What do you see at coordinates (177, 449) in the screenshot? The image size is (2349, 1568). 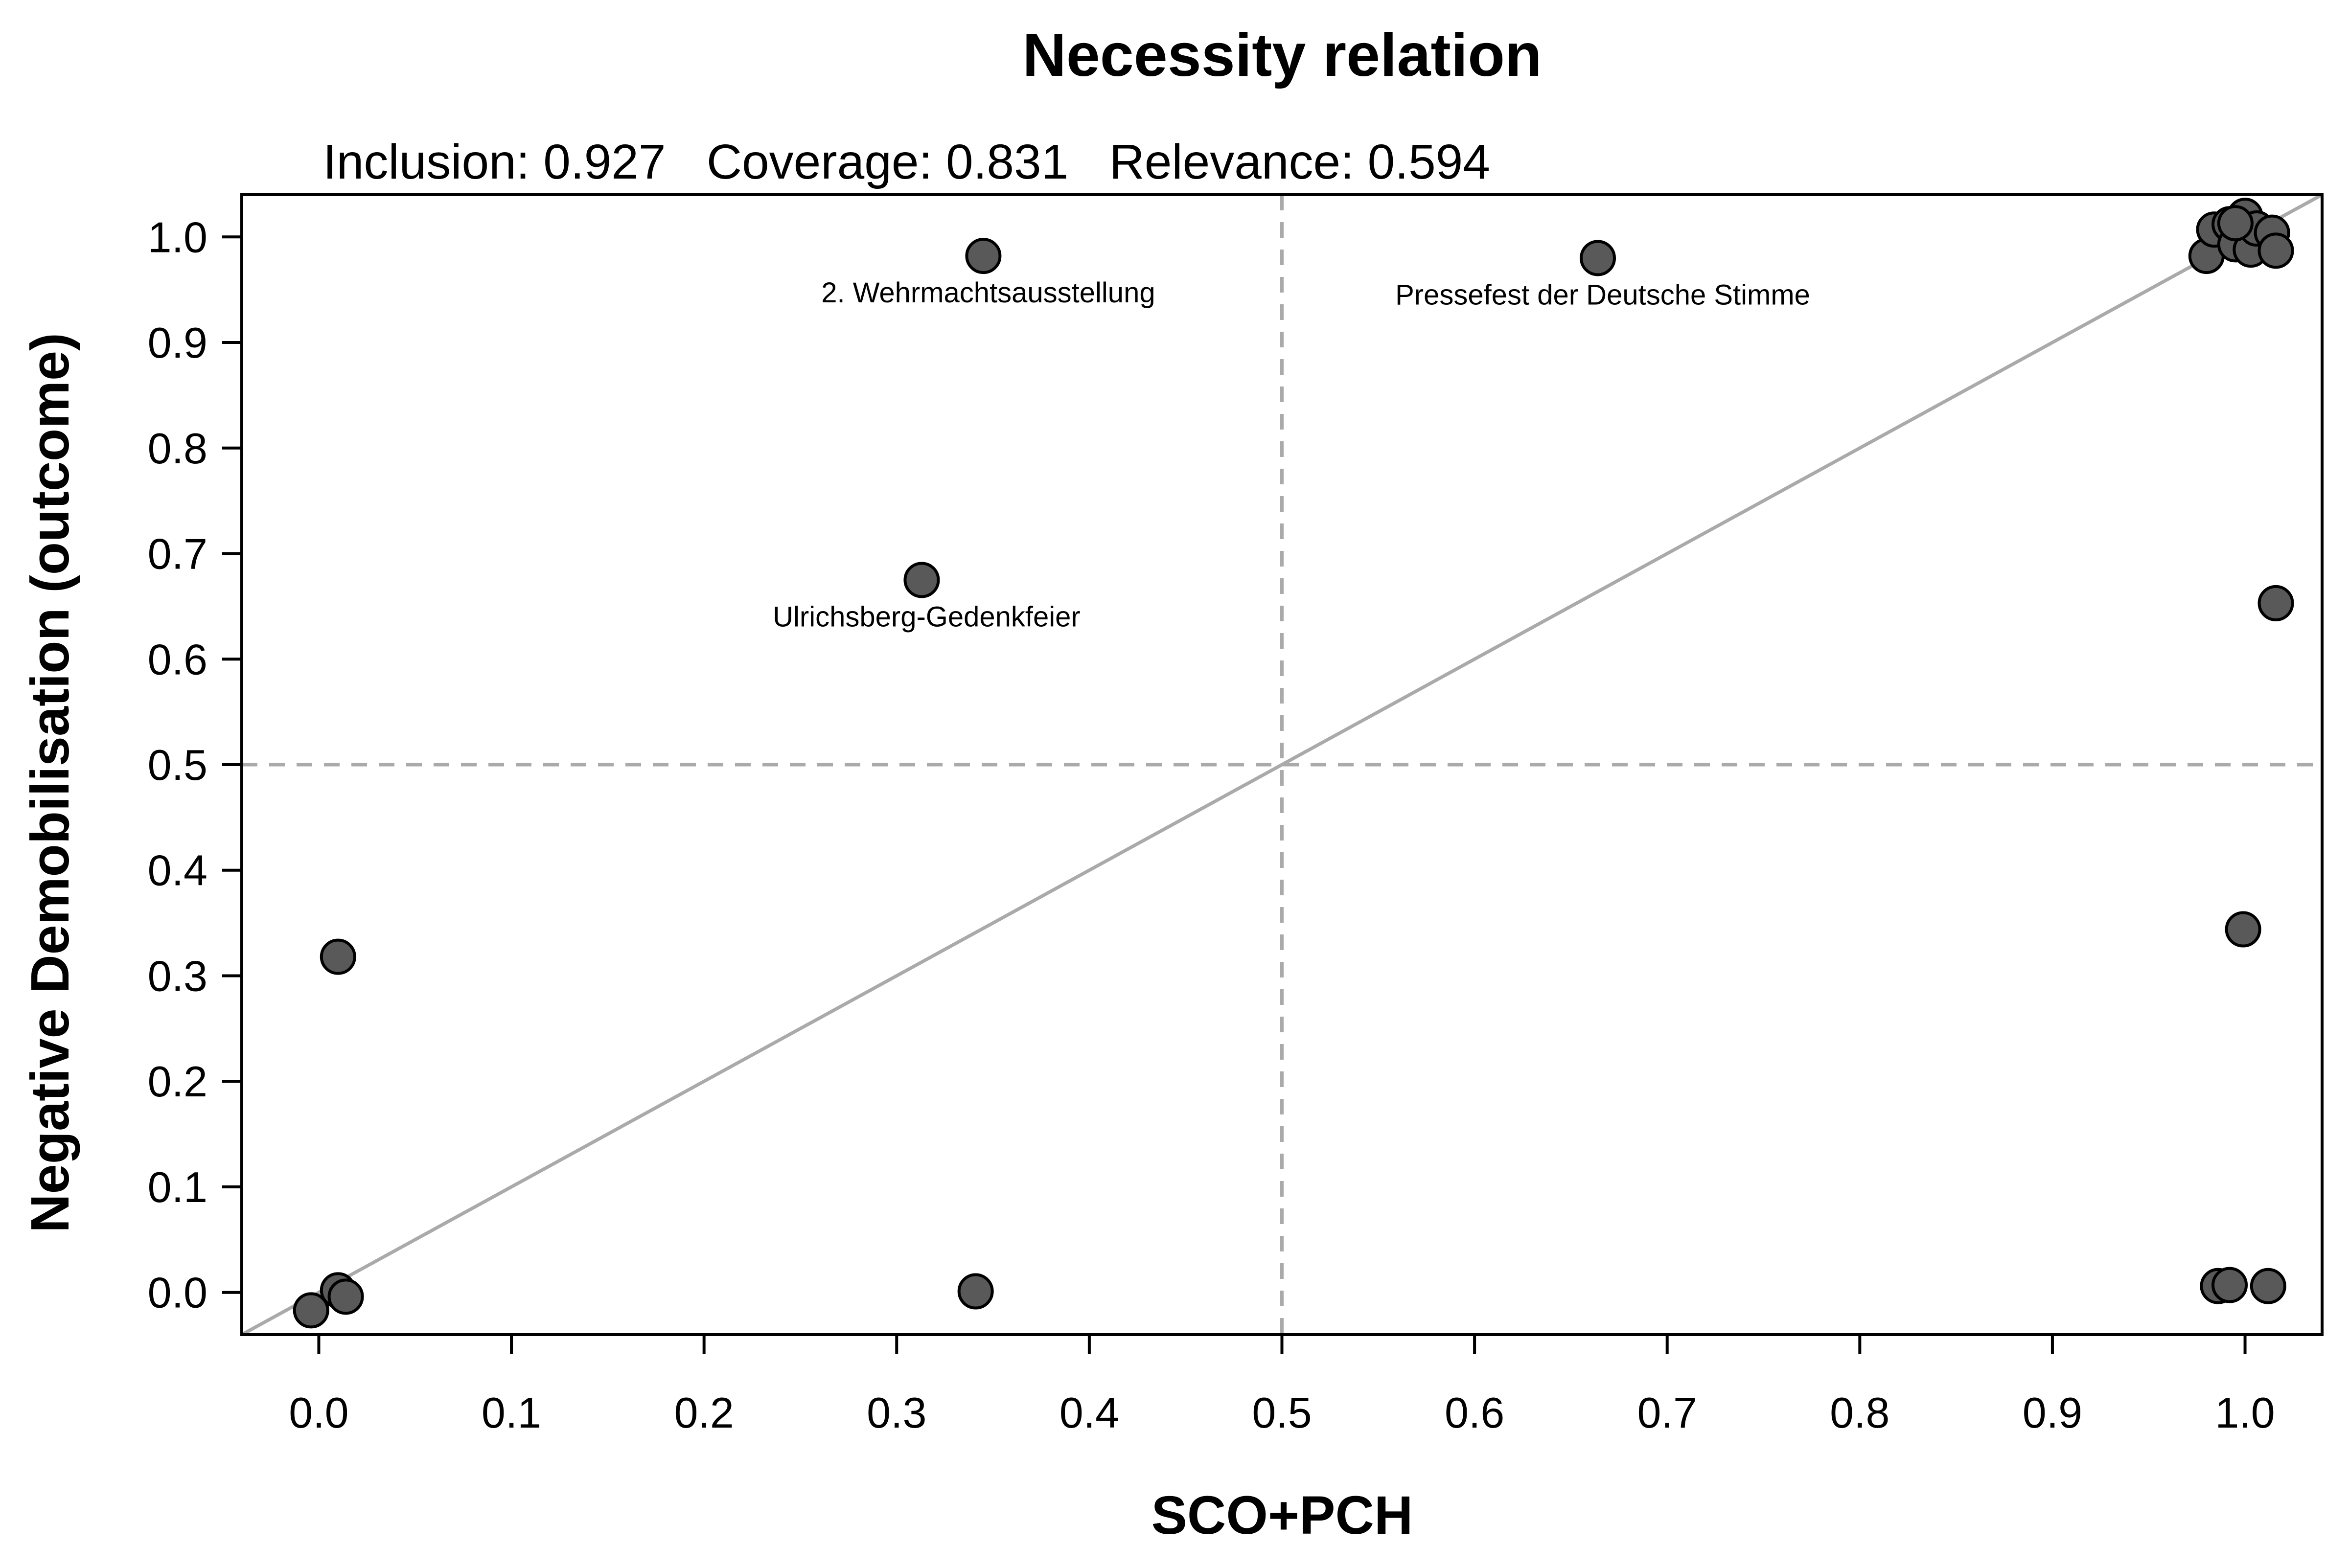 I see `y-tick-label: 0.8` at bounding box center [177, 449].